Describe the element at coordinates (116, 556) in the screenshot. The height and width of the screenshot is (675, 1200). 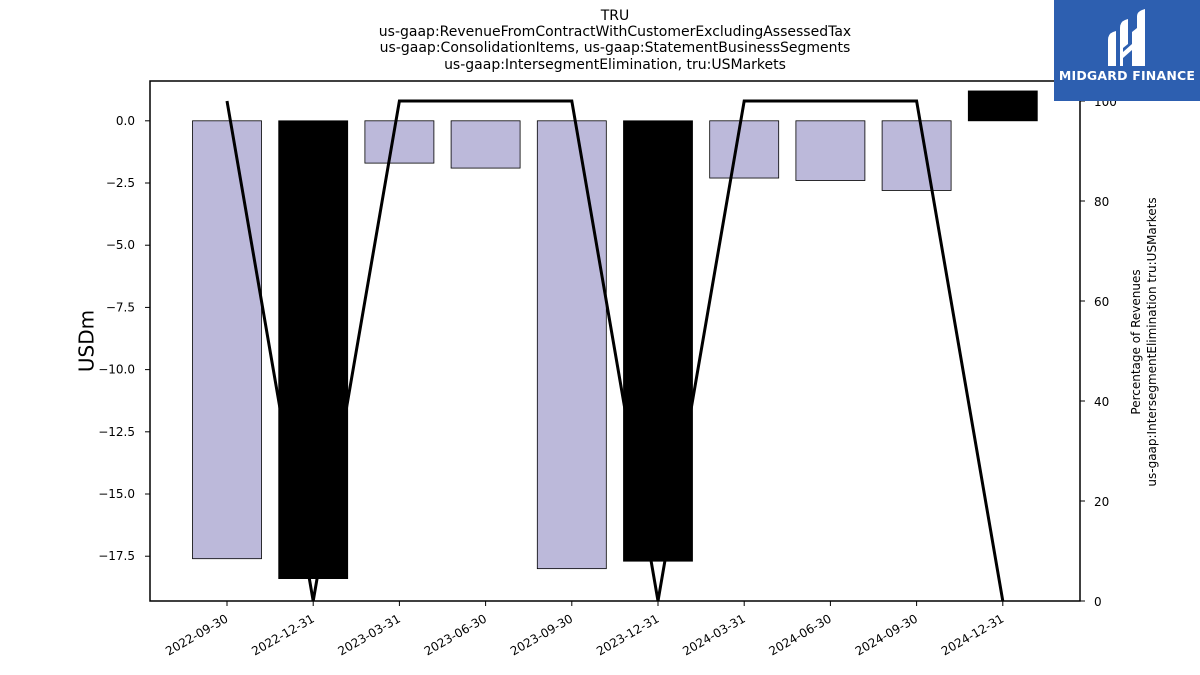
I see `y-tick-label: −17.5` at that location.